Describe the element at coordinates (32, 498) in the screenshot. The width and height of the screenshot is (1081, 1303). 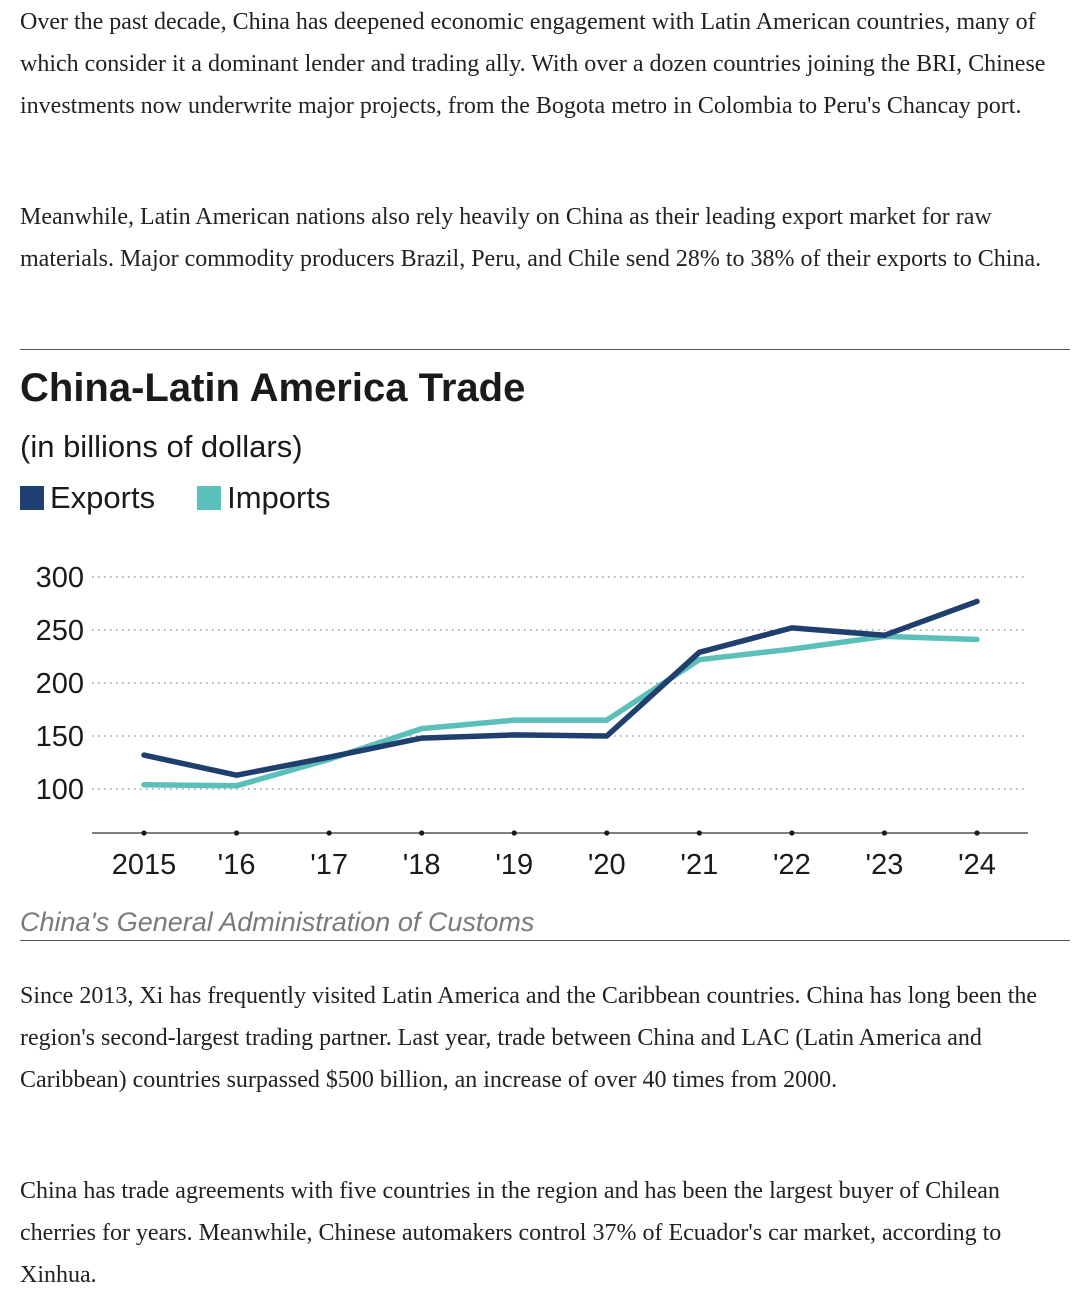
I see `legend-swatch-exports` at that location.